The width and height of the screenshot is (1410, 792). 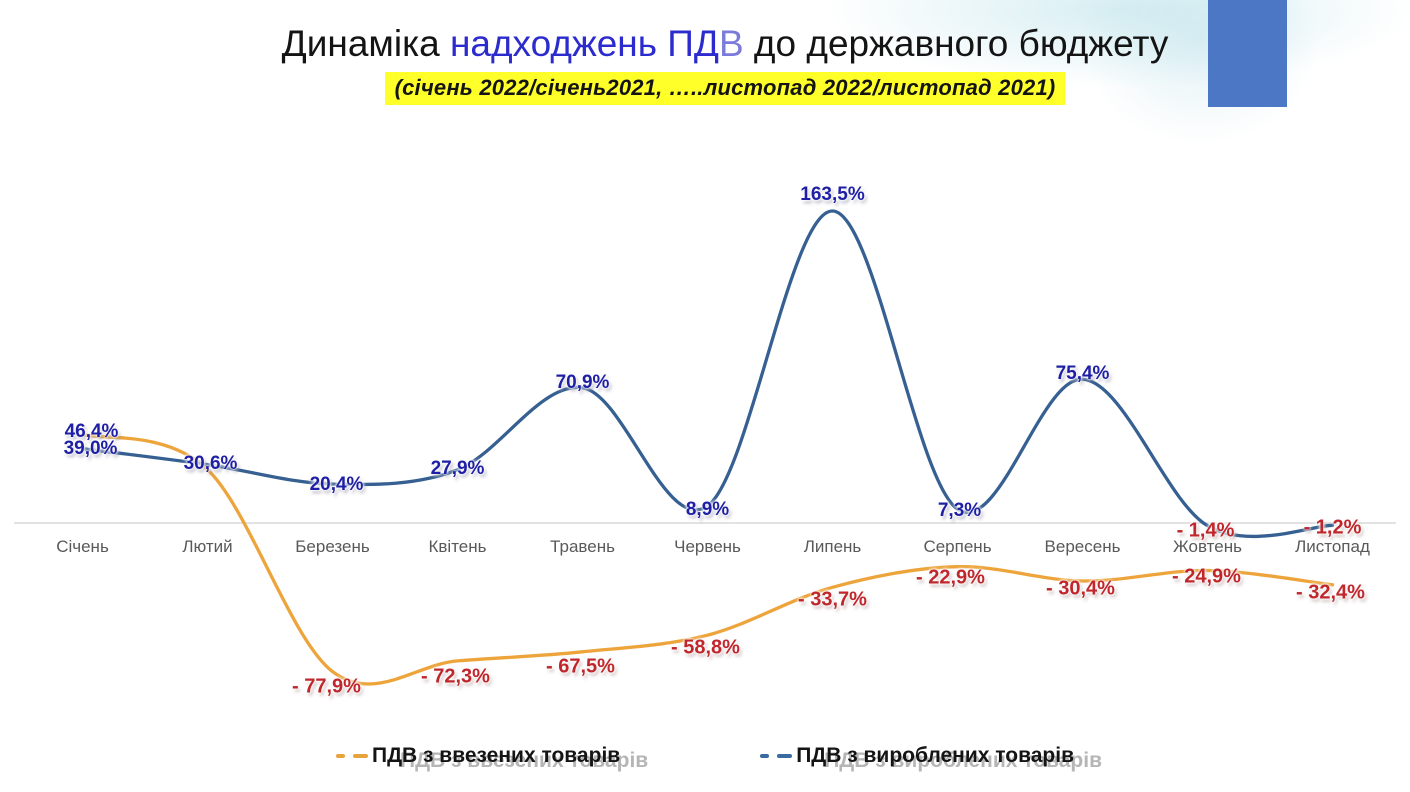 I want to click on month-label: Листопад, so click(x=1332, y=546).